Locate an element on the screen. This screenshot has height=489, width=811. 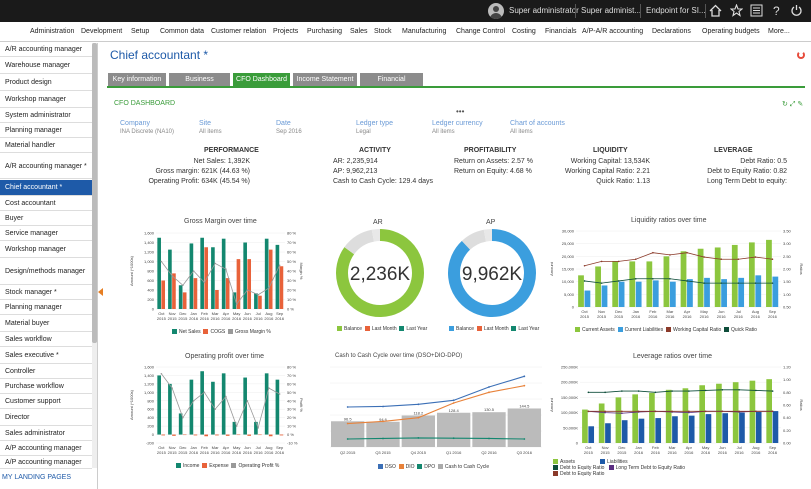
help-icon: ? is located at coordinates (776, 10).